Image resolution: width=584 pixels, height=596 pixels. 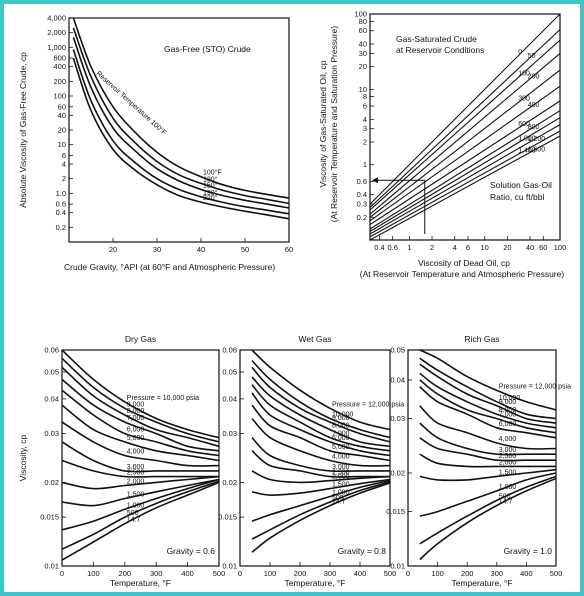 What do you see at coordinates (341, 426) in the screenshot?
I see `wetgas-series-label: 8,000` at bounding box center [341, 426].